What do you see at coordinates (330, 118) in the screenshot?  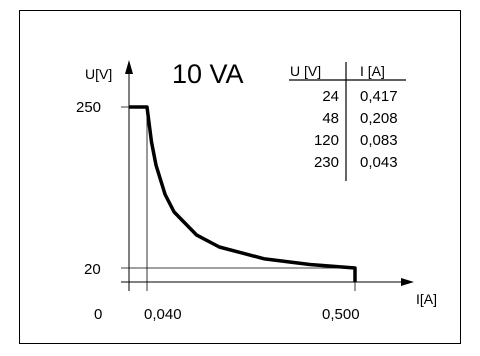 I see `table-cell-voltage: 48` at bounding box center [330, 118].